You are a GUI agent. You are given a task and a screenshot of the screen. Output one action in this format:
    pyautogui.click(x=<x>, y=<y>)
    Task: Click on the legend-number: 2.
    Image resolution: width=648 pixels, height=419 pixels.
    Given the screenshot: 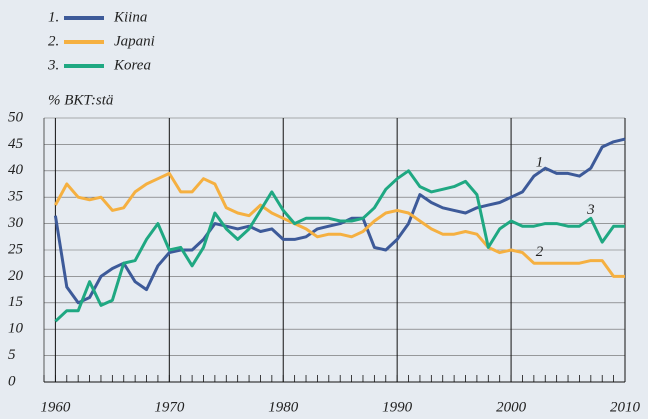 What is the action you would take?
    pyautogui.click(x=53, y=41)
    